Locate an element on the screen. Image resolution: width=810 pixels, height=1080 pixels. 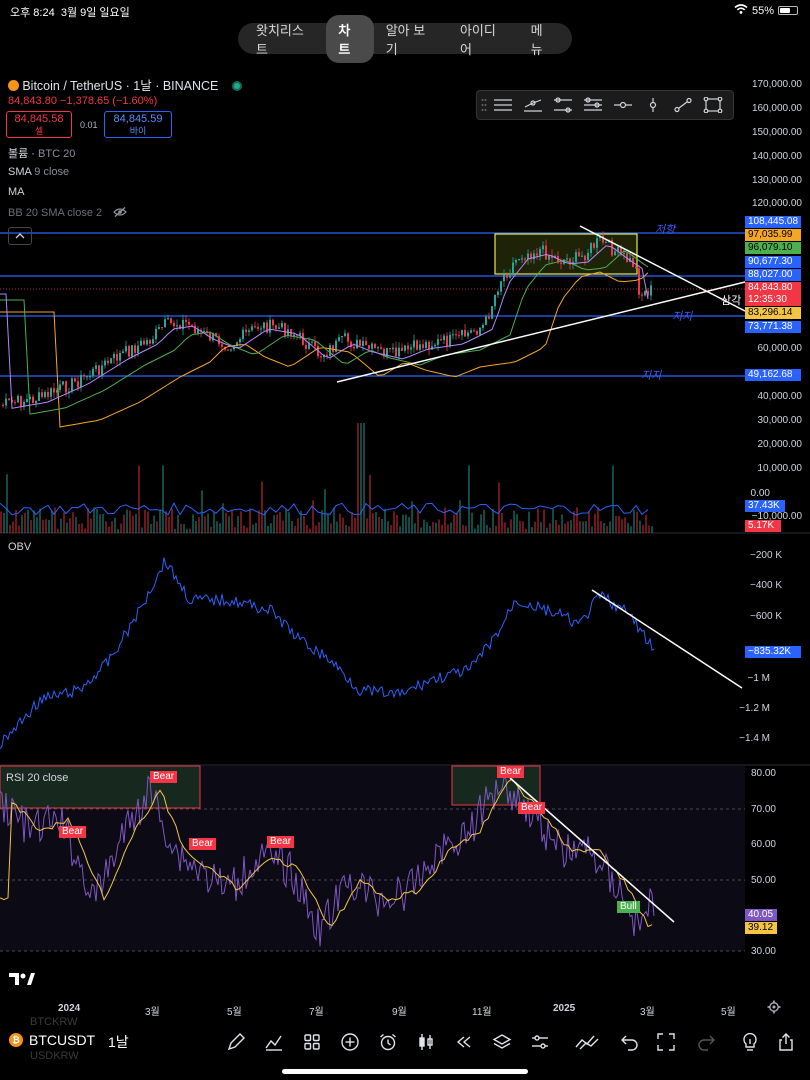
replay-rewind-icon is located at coordinates (464, 1042).